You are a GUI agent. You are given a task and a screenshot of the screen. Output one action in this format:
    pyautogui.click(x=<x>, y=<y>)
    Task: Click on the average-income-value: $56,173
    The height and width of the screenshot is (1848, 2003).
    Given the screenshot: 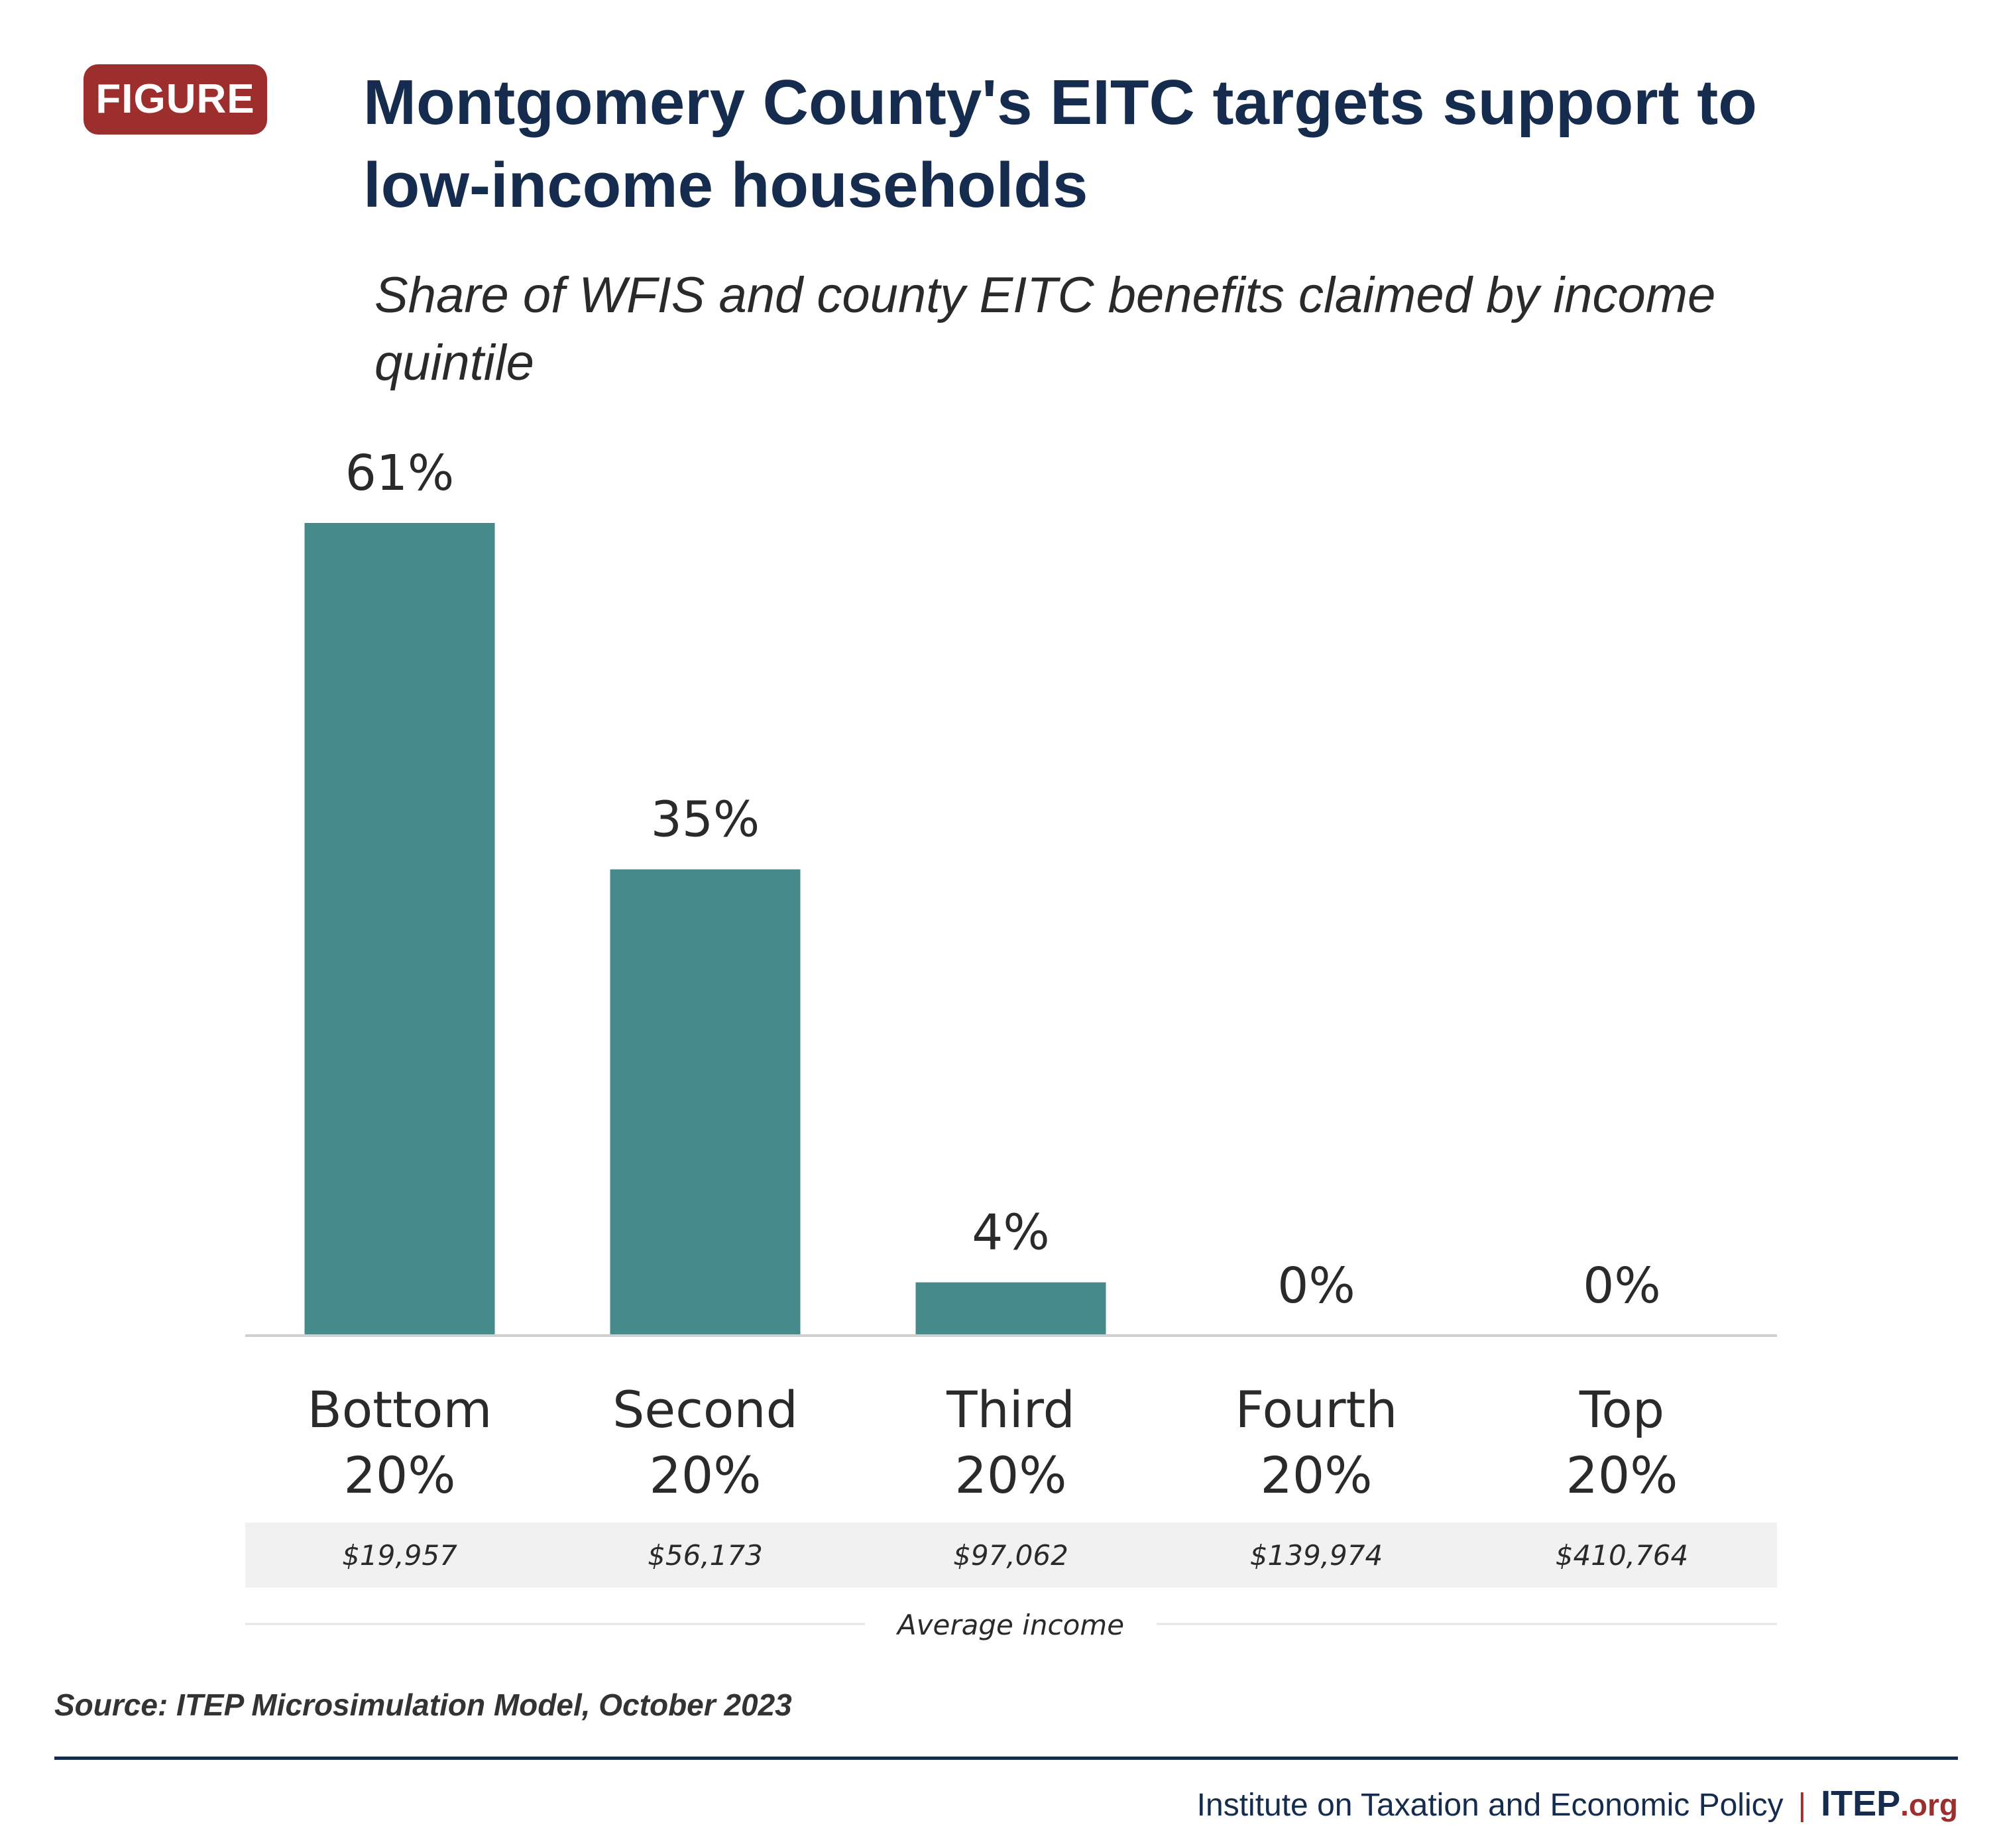 What is the action you would take?
    pyautogui.click(x=705, y=1555)
    